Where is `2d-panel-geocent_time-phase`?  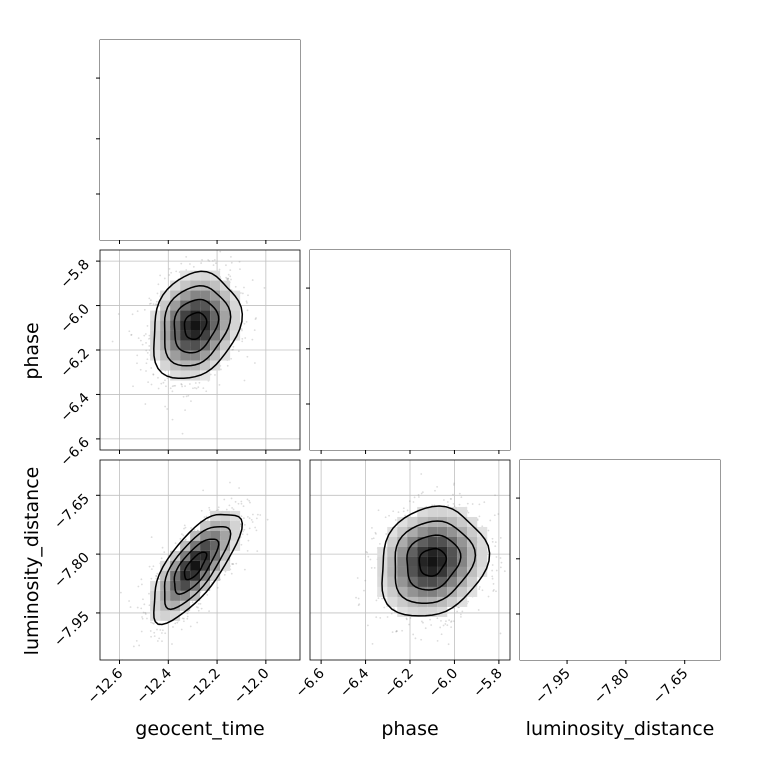
2d-panel-geocent_time-phase is located at coordinates (198, 349).